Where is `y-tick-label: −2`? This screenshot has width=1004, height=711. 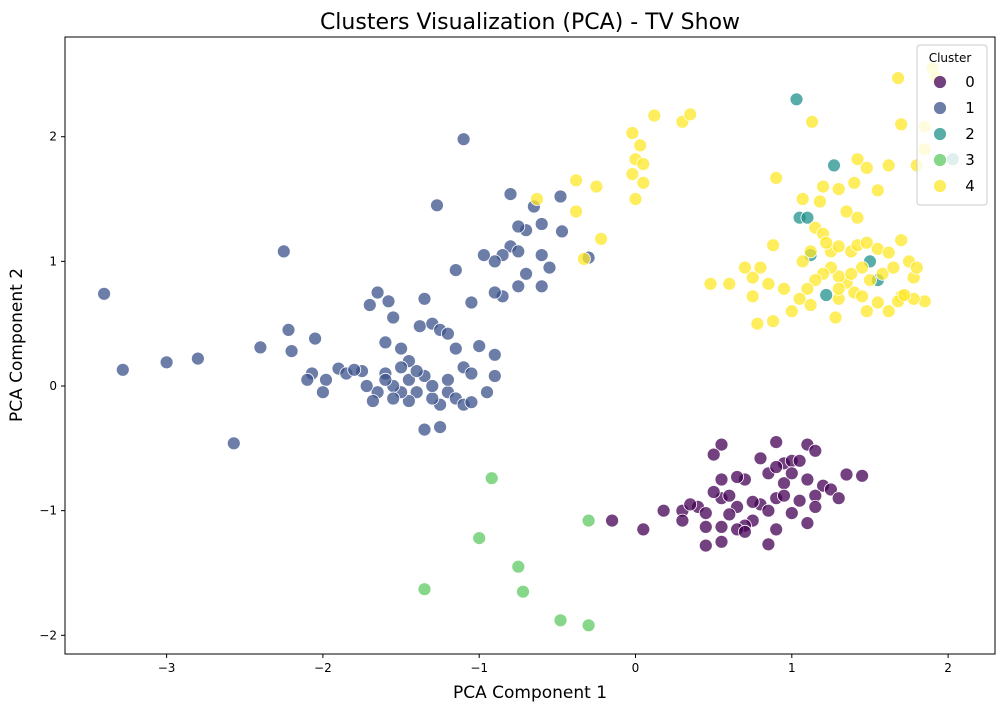 y-tick-label: −2 is located at coordinates (48, 635).